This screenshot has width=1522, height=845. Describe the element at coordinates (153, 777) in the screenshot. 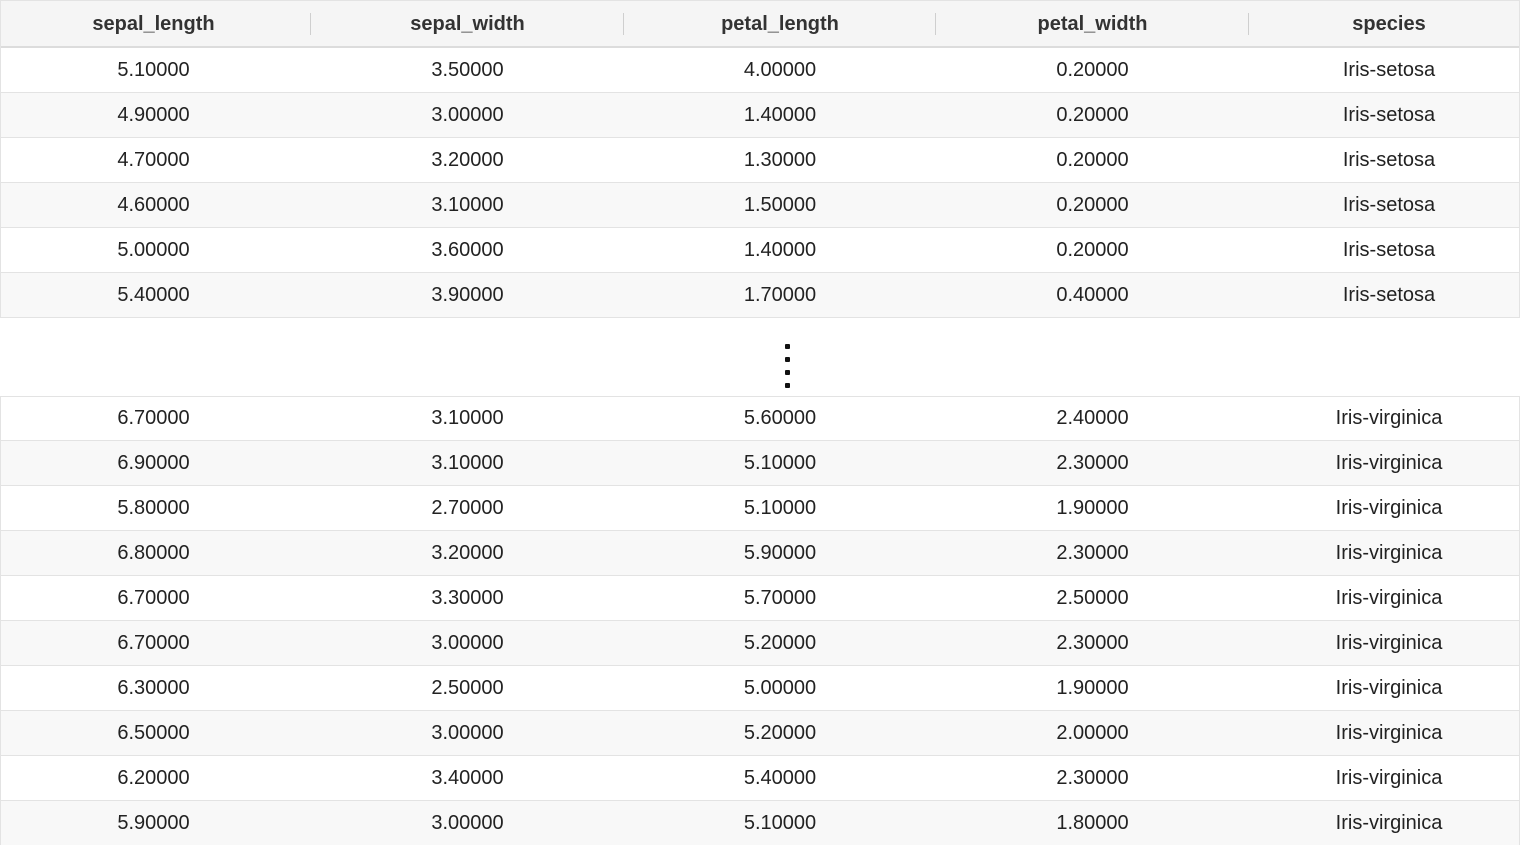

I see `cell-sepal-length: 6.20000` at that location.